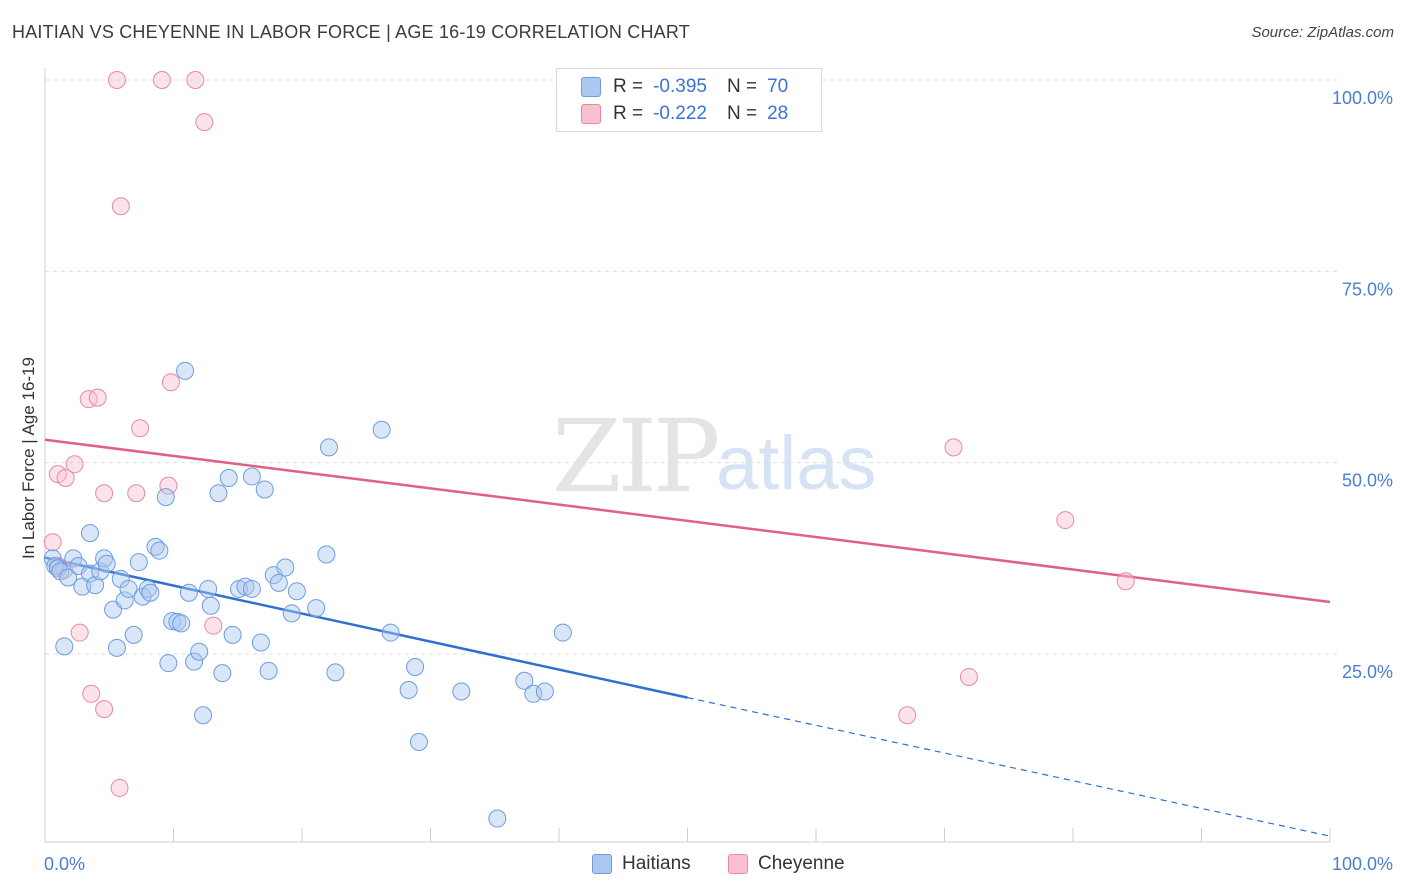 The width and height of the screenshot is (1406, 892). What do you see at coordinates (778, 113) in the screenshot?
I see `legend-n-value-cheyenne: 28` at bounding box center [778, 113].